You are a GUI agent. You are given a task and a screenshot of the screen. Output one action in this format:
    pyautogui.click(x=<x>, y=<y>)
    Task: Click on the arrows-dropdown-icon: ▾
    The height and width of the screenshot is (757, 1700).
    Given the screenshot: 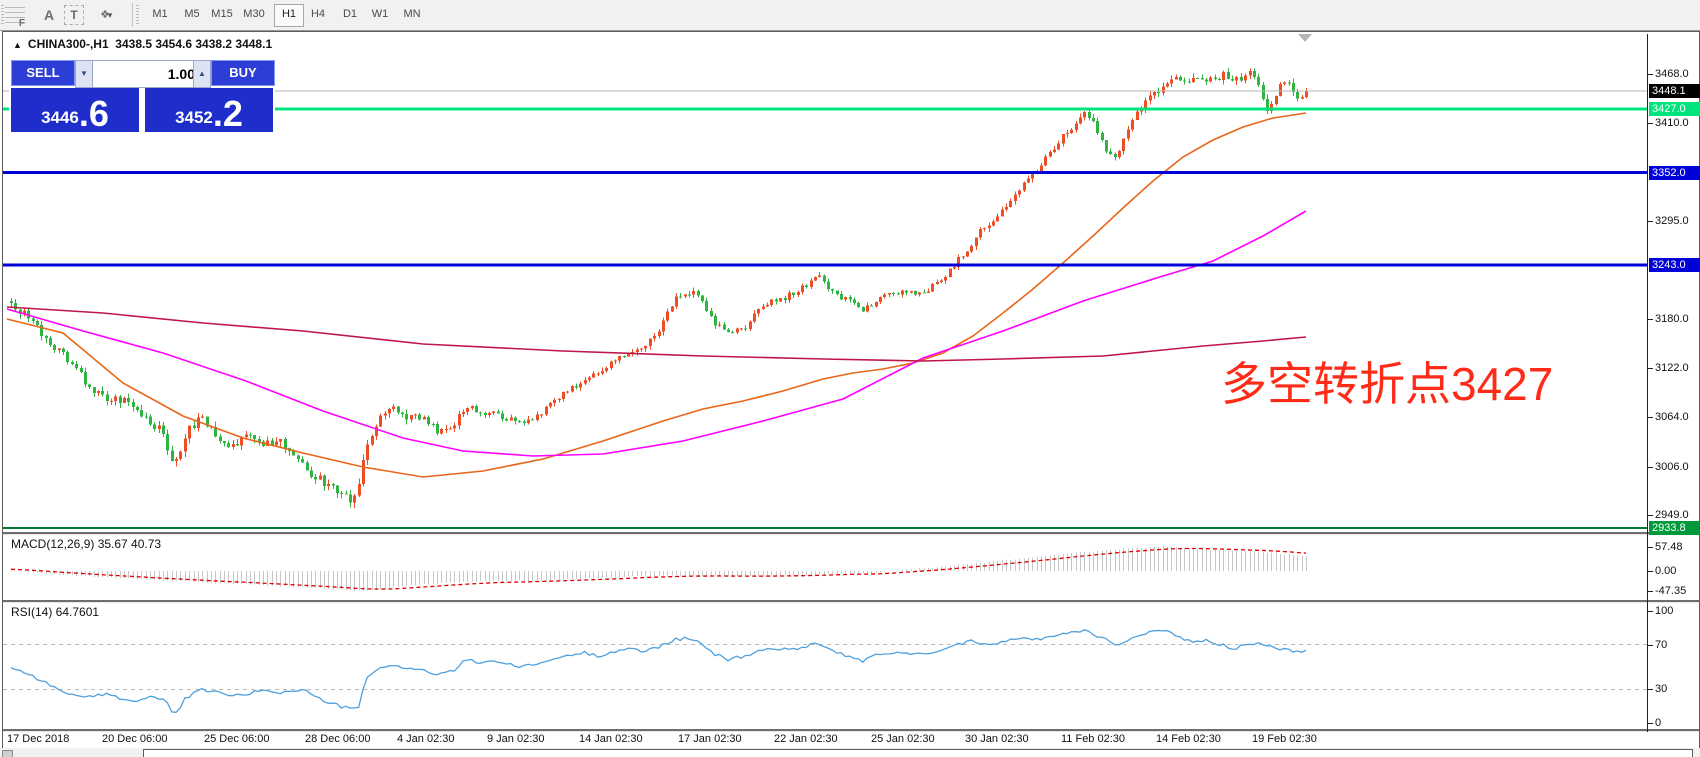 What is the action you would take?
    pyautogui.click(x=110, y=15)
    